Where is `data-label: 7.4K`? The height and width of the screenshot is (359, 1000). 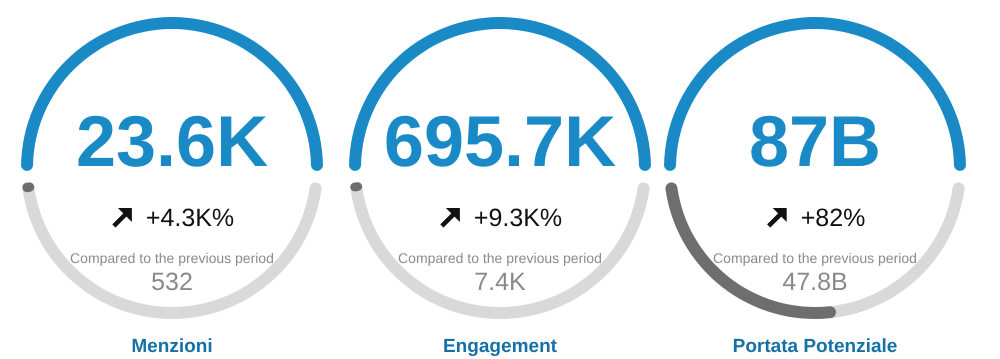 data-label: 7.4K is located at coordinates (500, 282).